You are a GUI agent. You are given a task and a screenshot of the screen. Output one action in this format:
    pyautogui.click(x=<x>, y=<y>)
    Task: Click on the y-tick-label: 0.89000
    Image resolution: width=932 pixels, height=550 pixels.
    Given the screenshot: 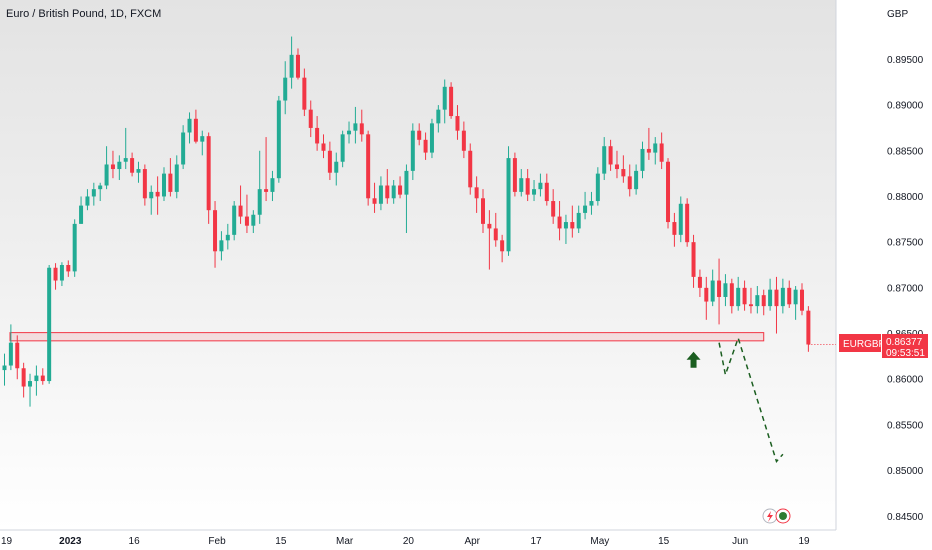 What is the action you would take?
    pyautogui.click(x=905, y=106)
    